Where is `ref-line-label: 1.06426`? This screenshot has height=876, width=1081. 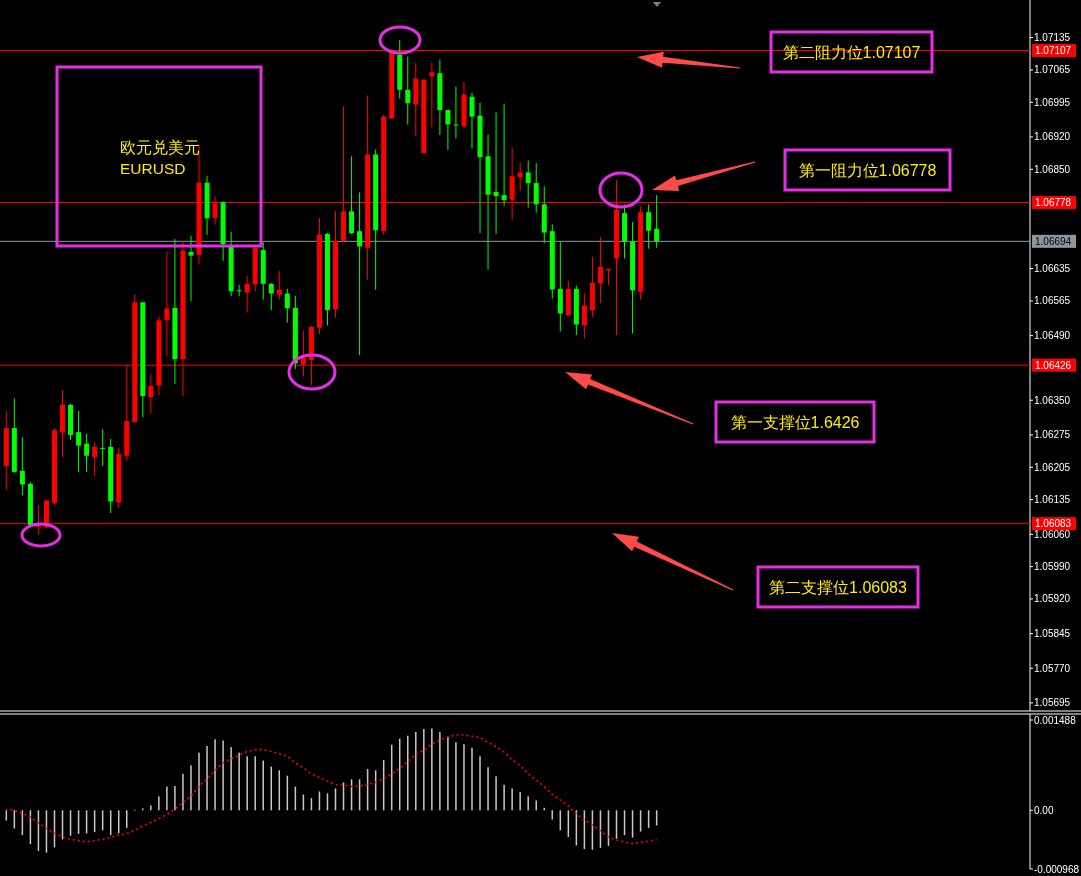 ref-line-label: 1.06426 is located at coordinates (1053, 365).